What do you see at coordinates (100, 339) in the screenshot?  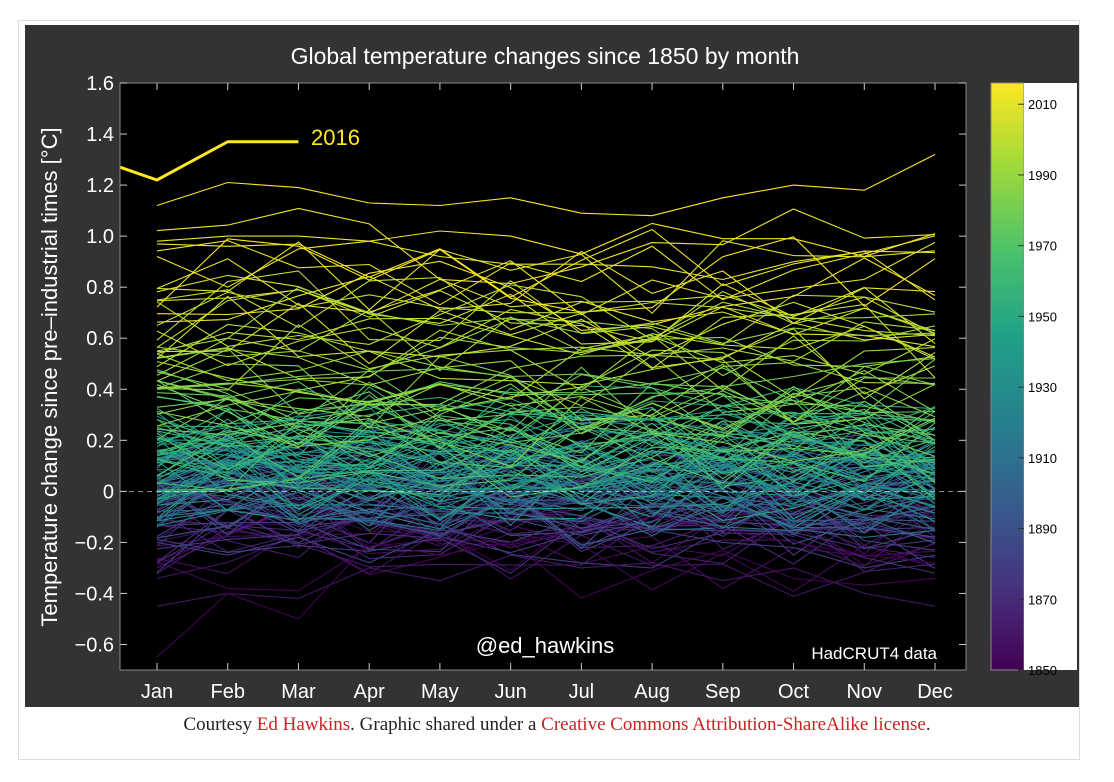 I see `y-tick-label: 0.6` at bounding box center [100, 339].